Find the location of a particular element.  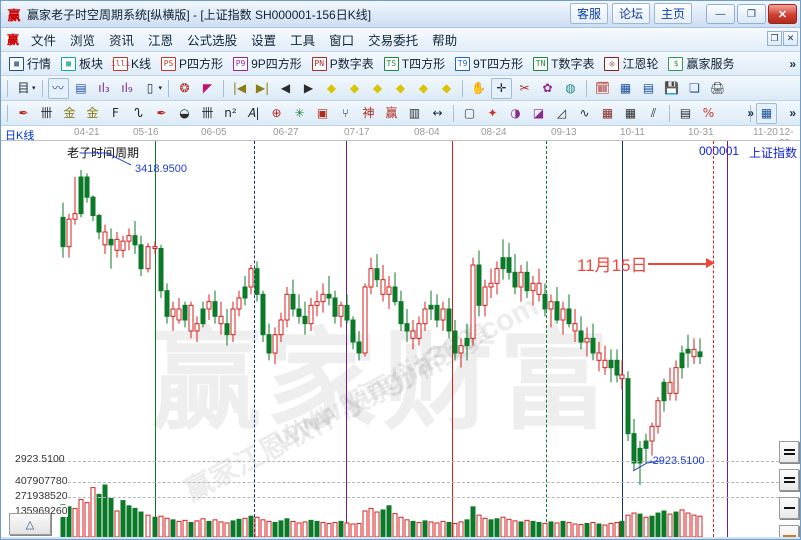

forum-button: 论坛 is located at coordinates (630, 13).